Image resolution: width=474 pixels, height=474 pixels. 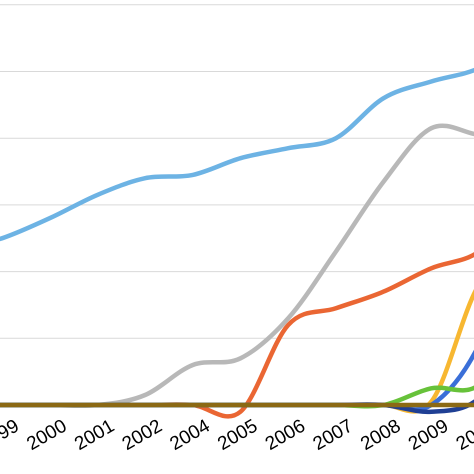 What do you see at coordinates (46, 435) in the screenshot?
I see `x-tick-label: 2000` at bounding box center [46, 435].